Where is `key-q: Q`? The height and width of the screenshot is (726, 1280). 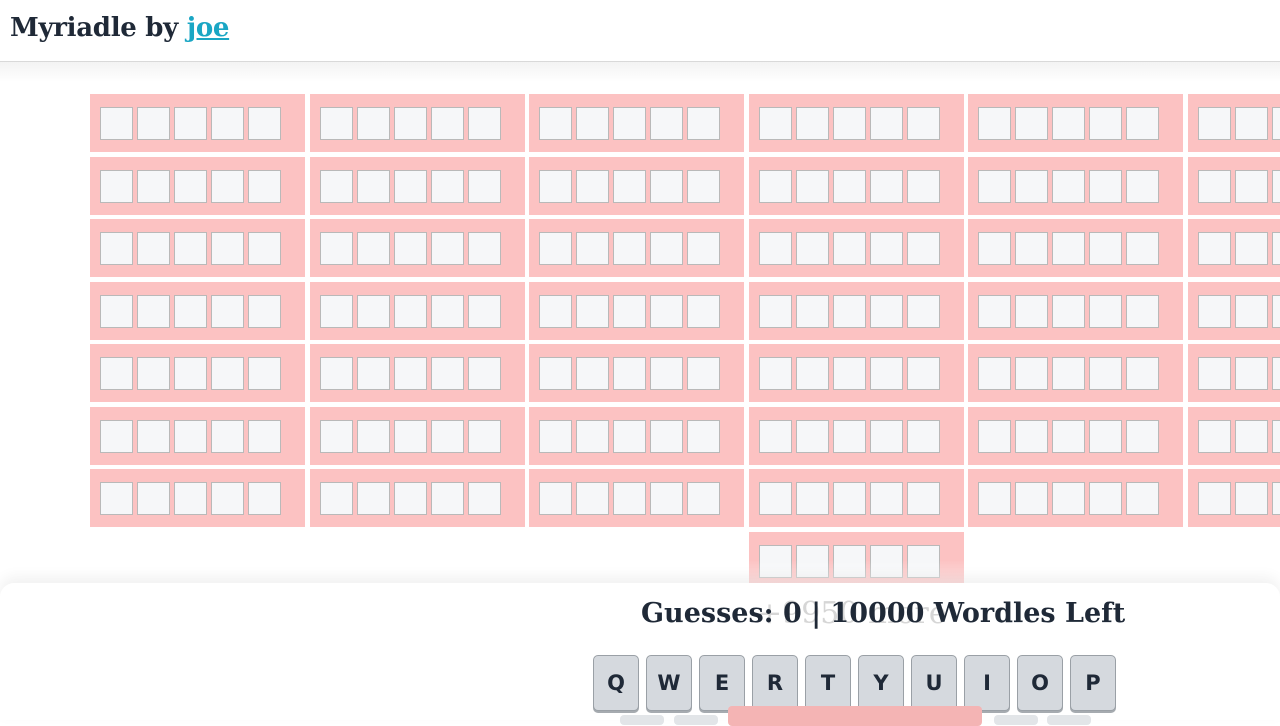 key-q: Q is located at coordinates (616, 683).